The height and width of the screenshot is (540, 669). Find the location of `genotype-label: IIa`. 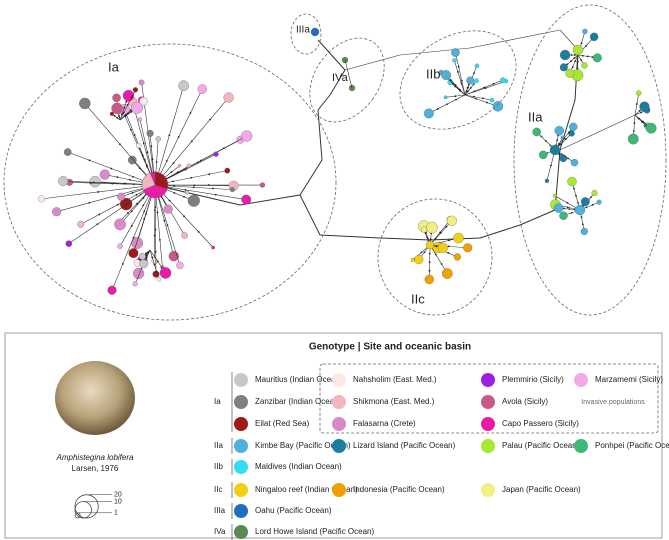

genotype-label: IIa is located at coordinates (218, 445).